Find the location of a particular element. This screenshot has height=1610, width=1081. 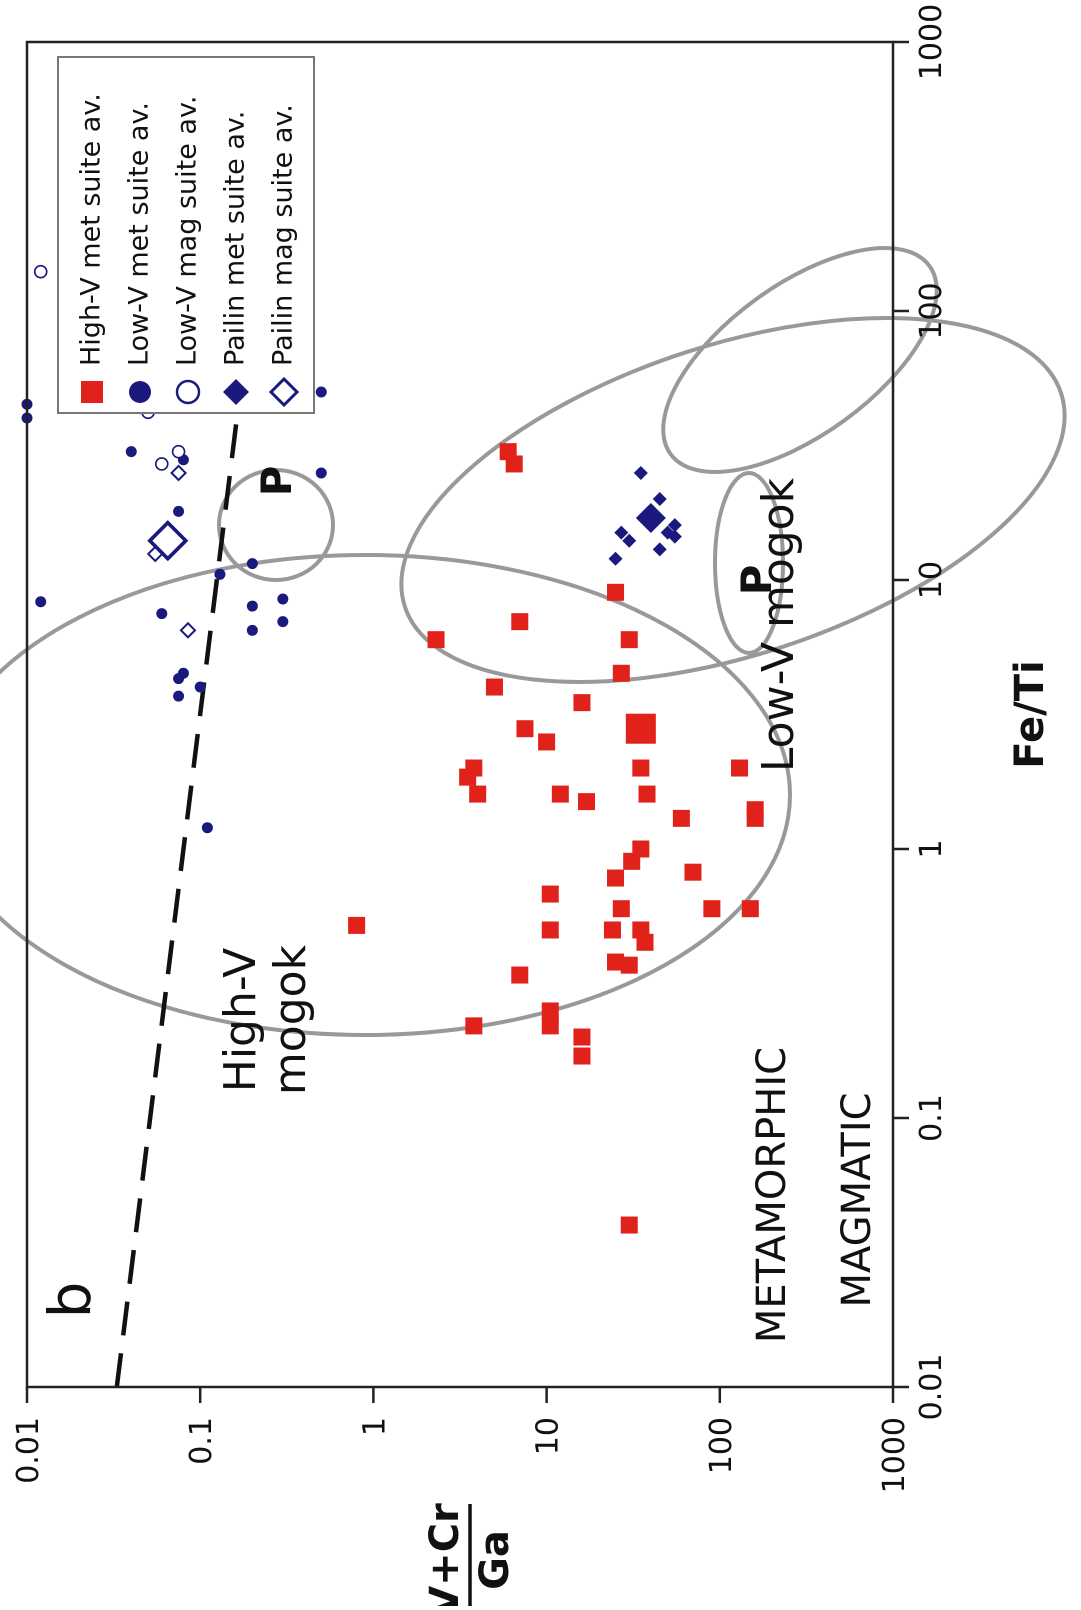

x-axis-label: Fe/Ti is located at coordinates (1030, 714).